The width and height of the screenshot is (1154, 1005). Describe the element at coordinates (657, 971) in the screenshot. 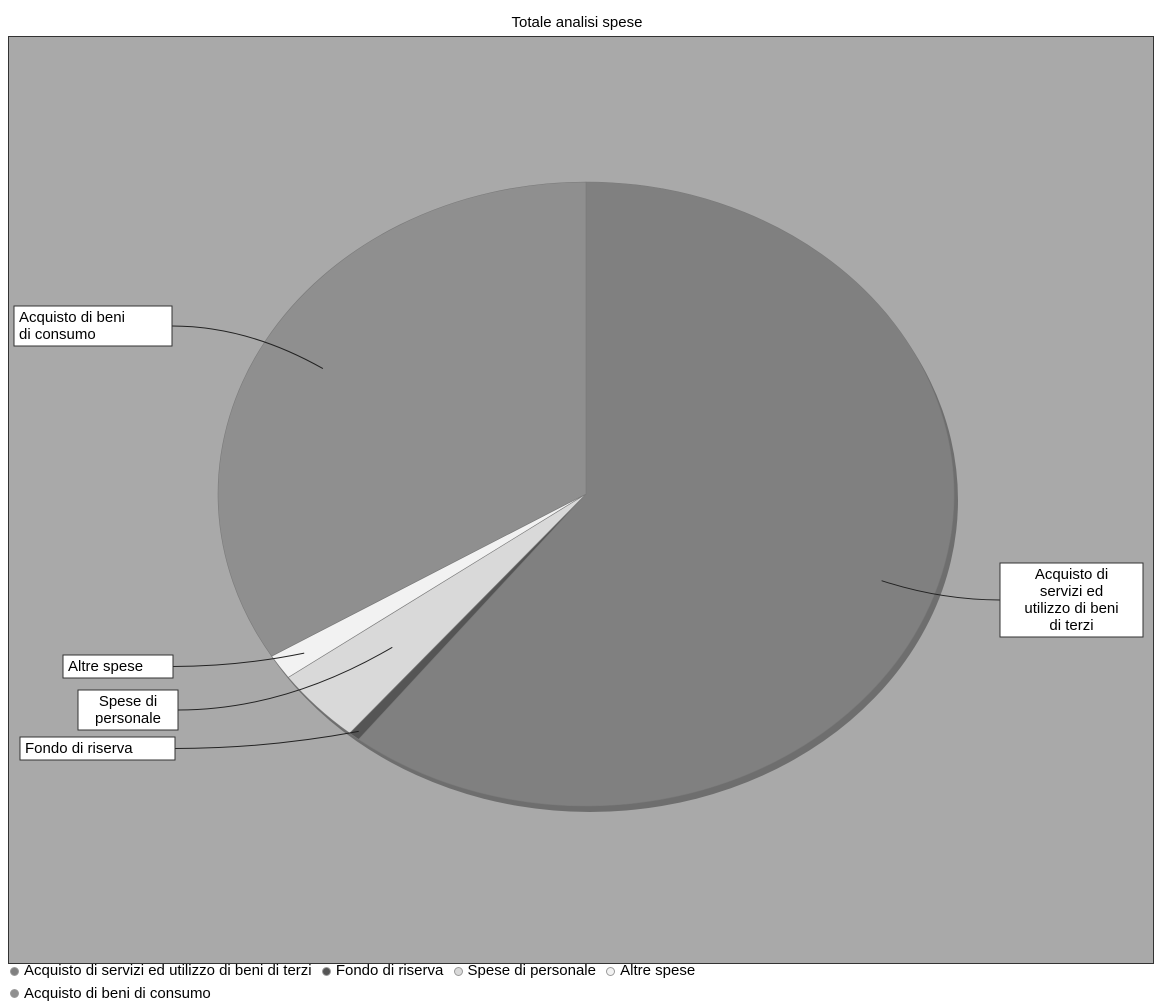

I see `legend-label: Altre spese` at that location.